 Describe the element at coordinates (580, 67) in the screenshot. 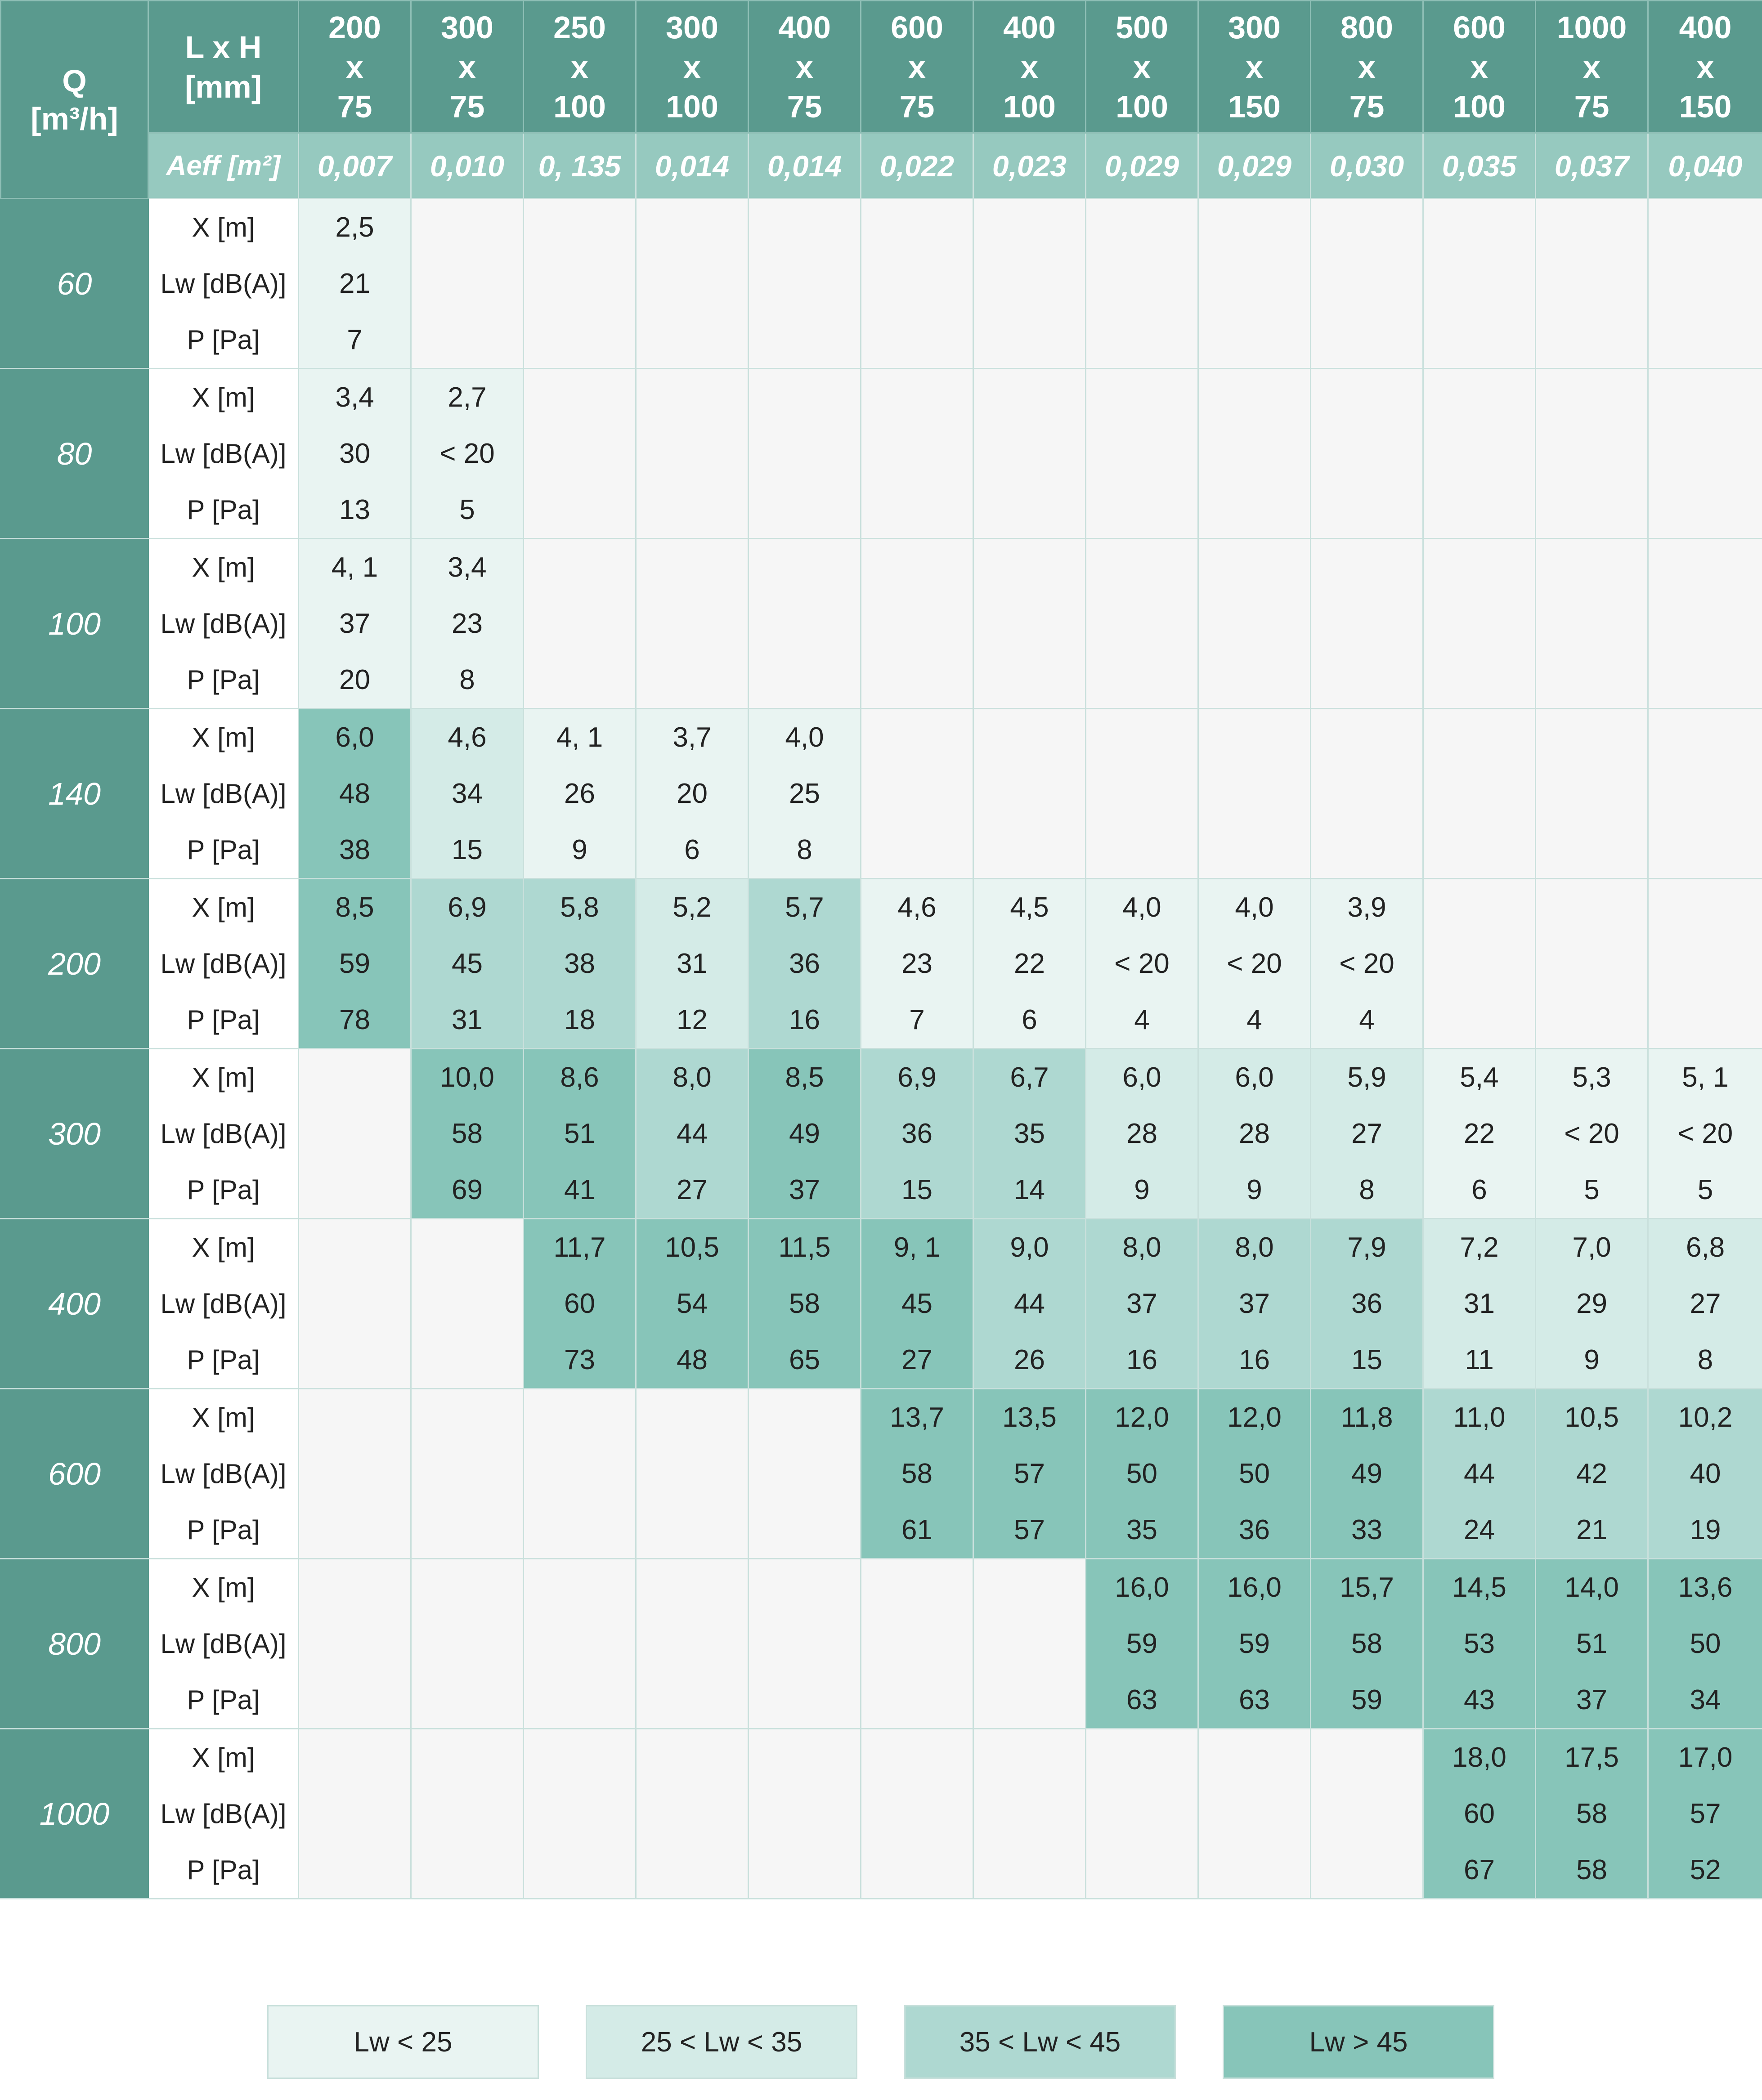

I see `column-dimension-header: 250 x 100` at that location.